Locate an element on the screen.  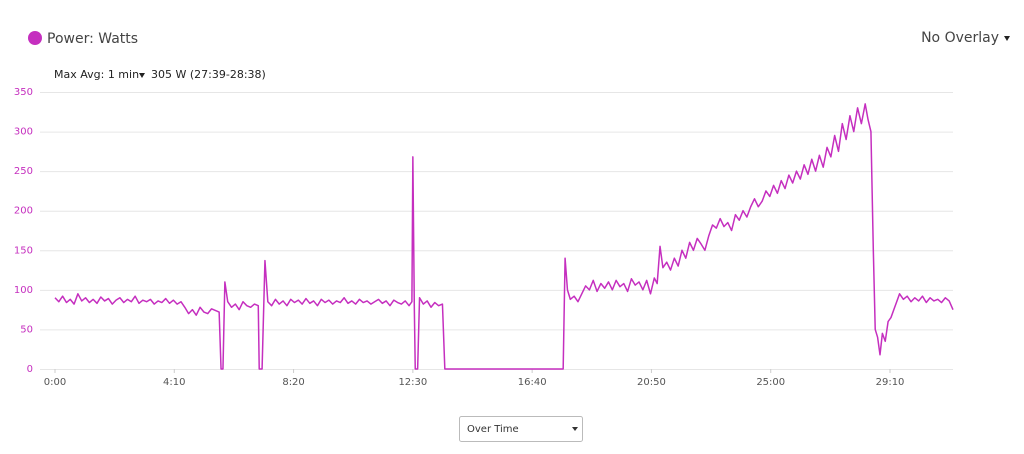
x-tick-label: 0:00 is located at coordinates (55, 382).